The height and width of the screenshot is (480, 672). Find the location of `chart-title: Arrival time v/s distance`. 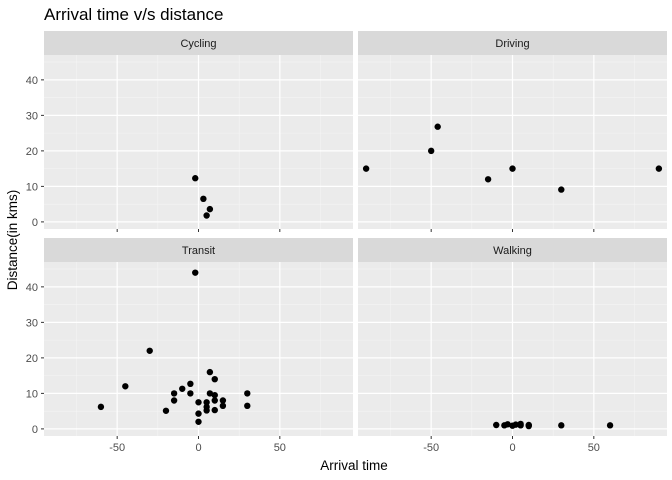

chart-title: Arrival time v/s distance is located at coordinates (134, 14).